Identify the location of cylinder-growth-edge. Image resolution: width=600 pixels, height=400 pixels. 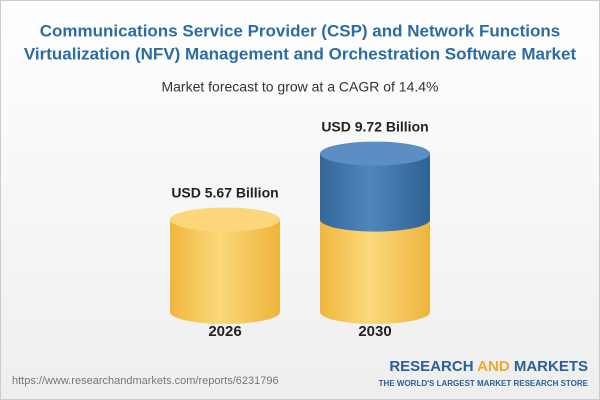
(375, 219).